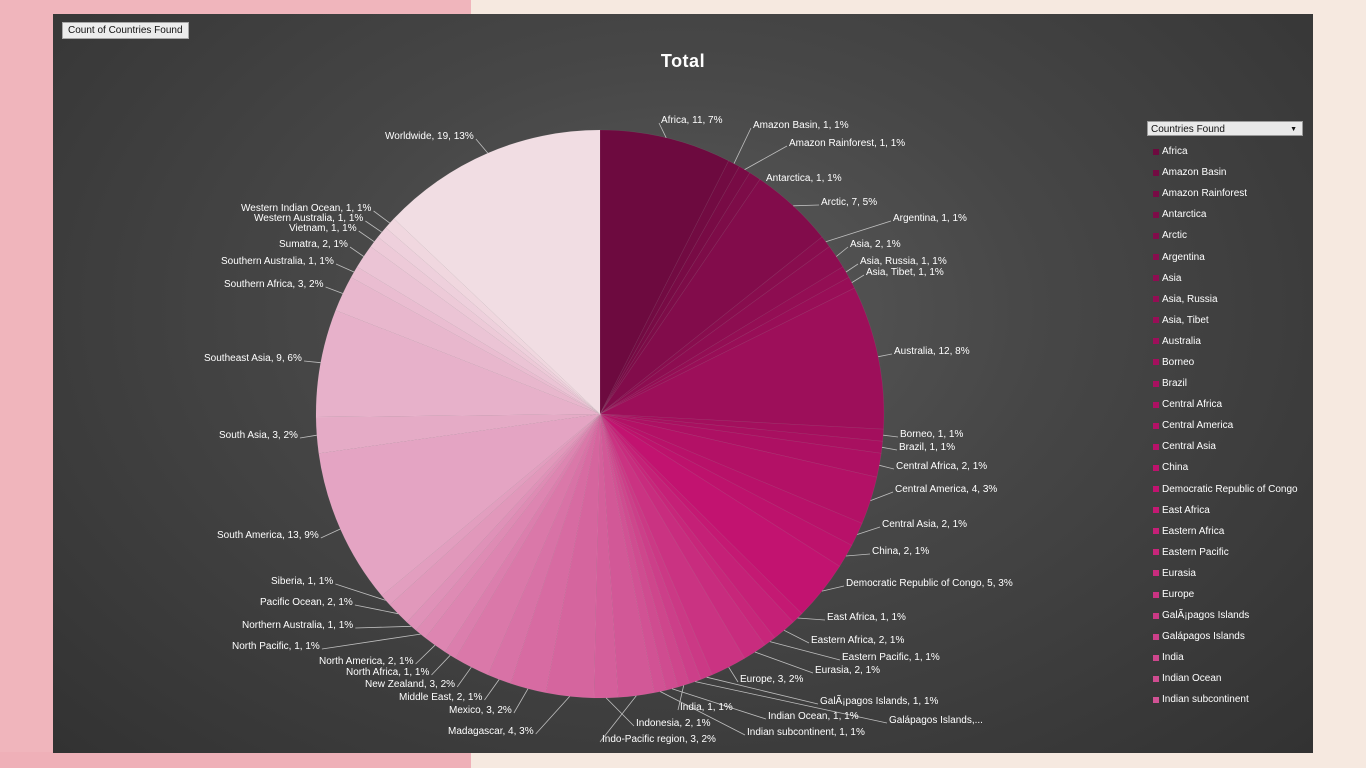 Image resolution: width=1366 pixels, height=768 pixels. I want to click on pie-slice-east-africa, so click(701, 518).